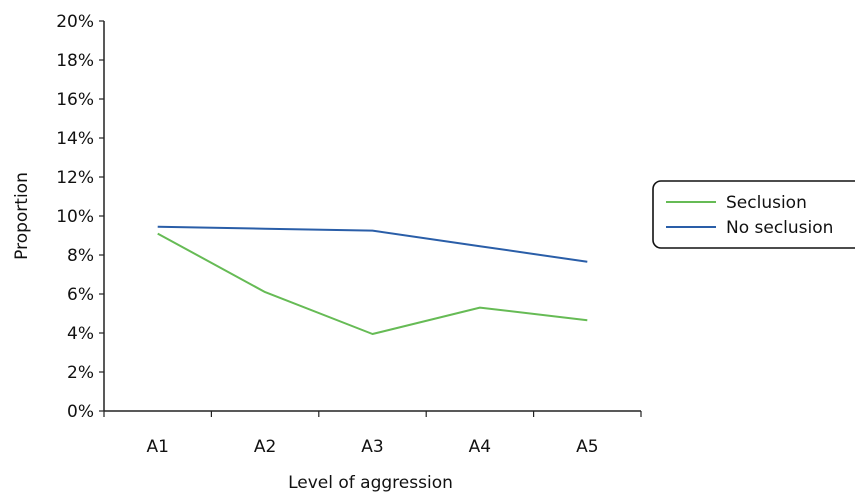 This screenshot has width=855, height=496. I want to click on y-tick-label: 18%, so click(75, 61).